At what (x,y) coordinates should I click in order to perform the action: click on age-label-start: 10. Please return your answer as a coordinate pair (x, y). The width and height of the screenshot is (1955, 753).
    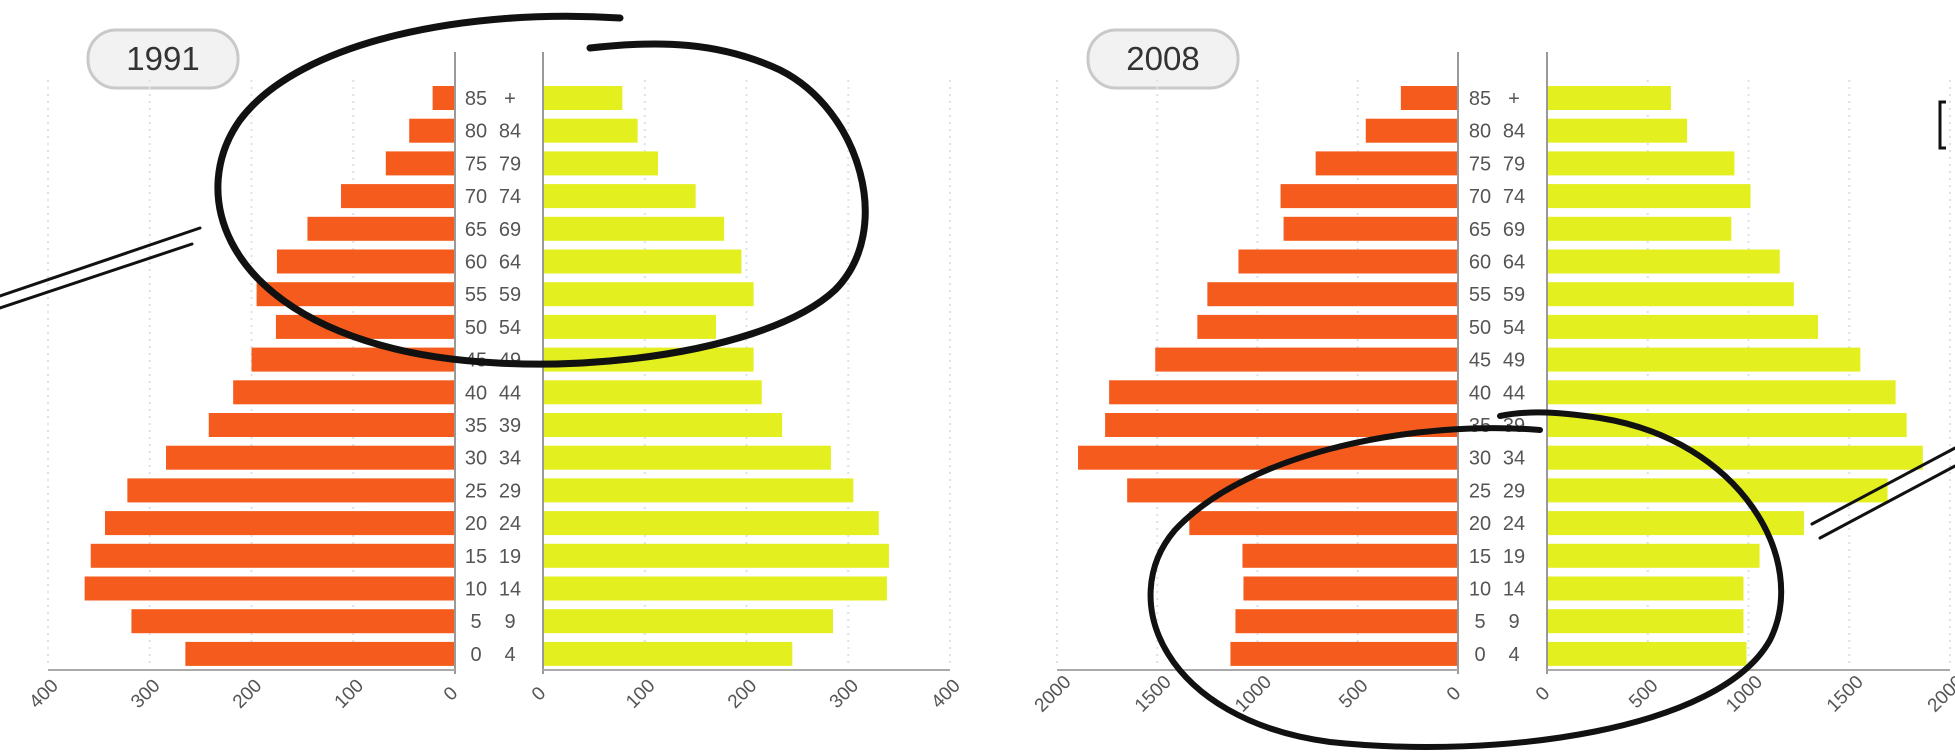
    Looking at the image, I should click on (476, 590).